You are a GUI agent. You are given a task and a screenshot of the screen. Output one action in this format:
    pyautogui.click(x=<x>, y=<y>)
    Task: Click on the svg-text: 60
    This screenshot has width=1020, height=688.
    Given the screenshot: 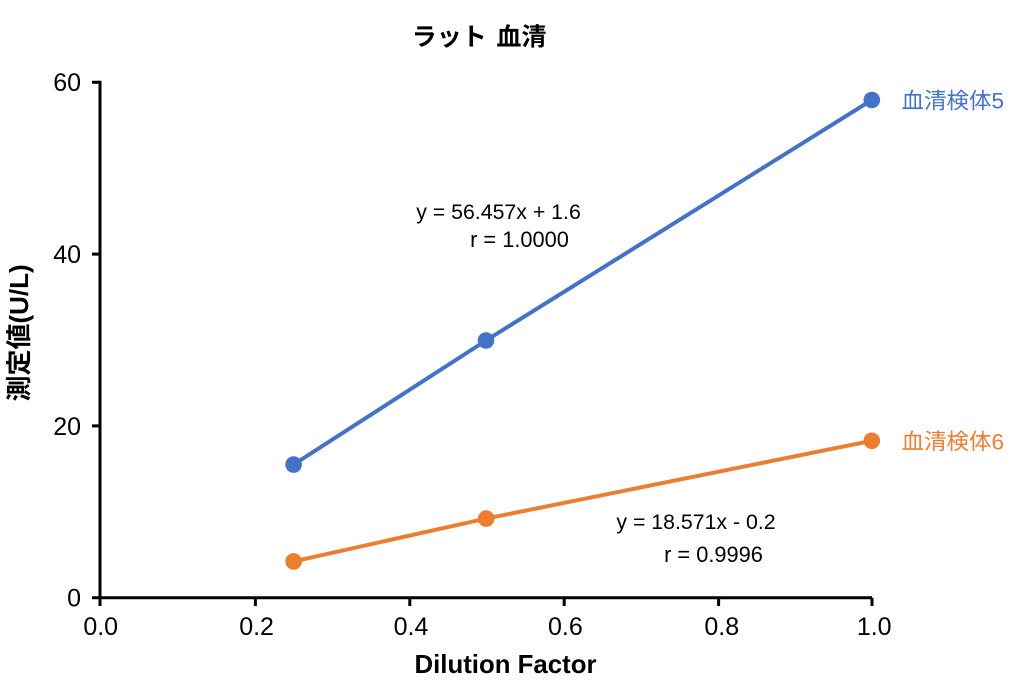 What is the action you would take?
    pyautogui.click(x=67, y=83)
    